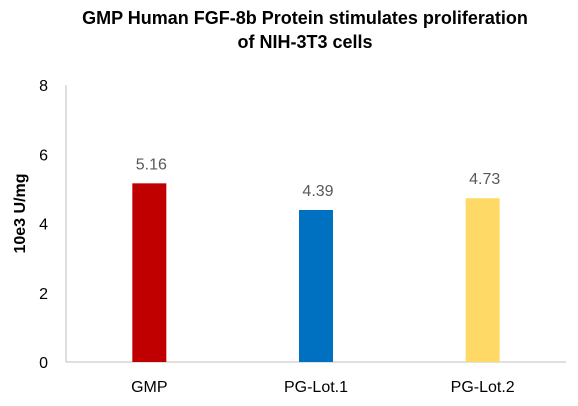 This screenshot has width=578, height=406. Describe the element at coordinates (484, 179) in the screenshot. I see `data-label: 4.73` at that location.